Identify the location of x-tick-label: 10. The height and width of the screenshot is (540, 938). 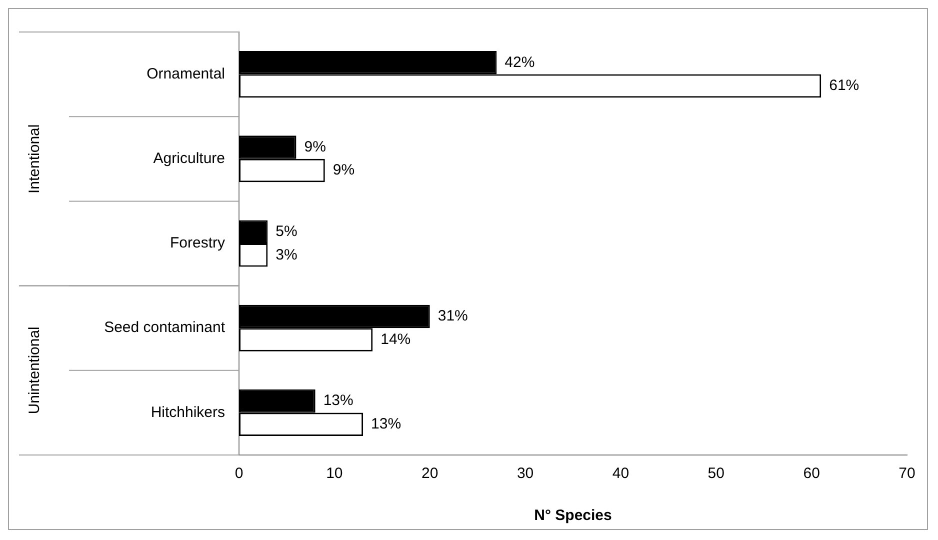
(334, 473).